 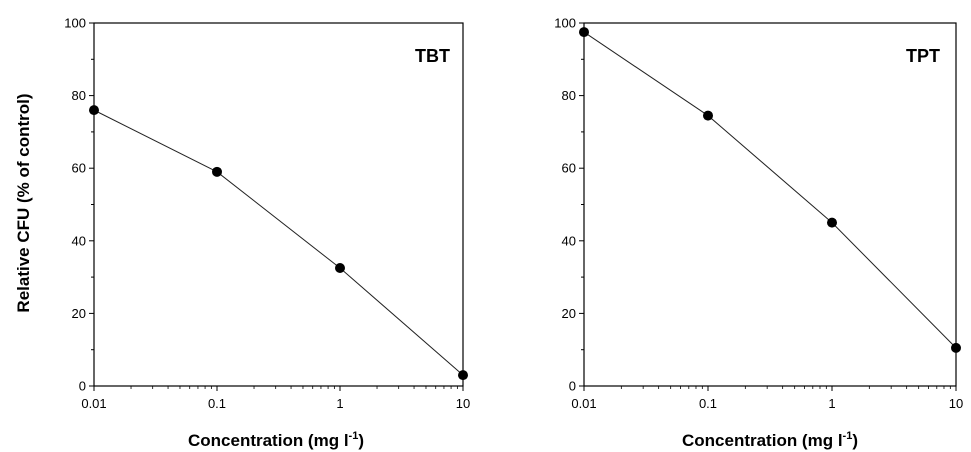 I want to click on panel-title: TPT, so click(x=923, y=56).